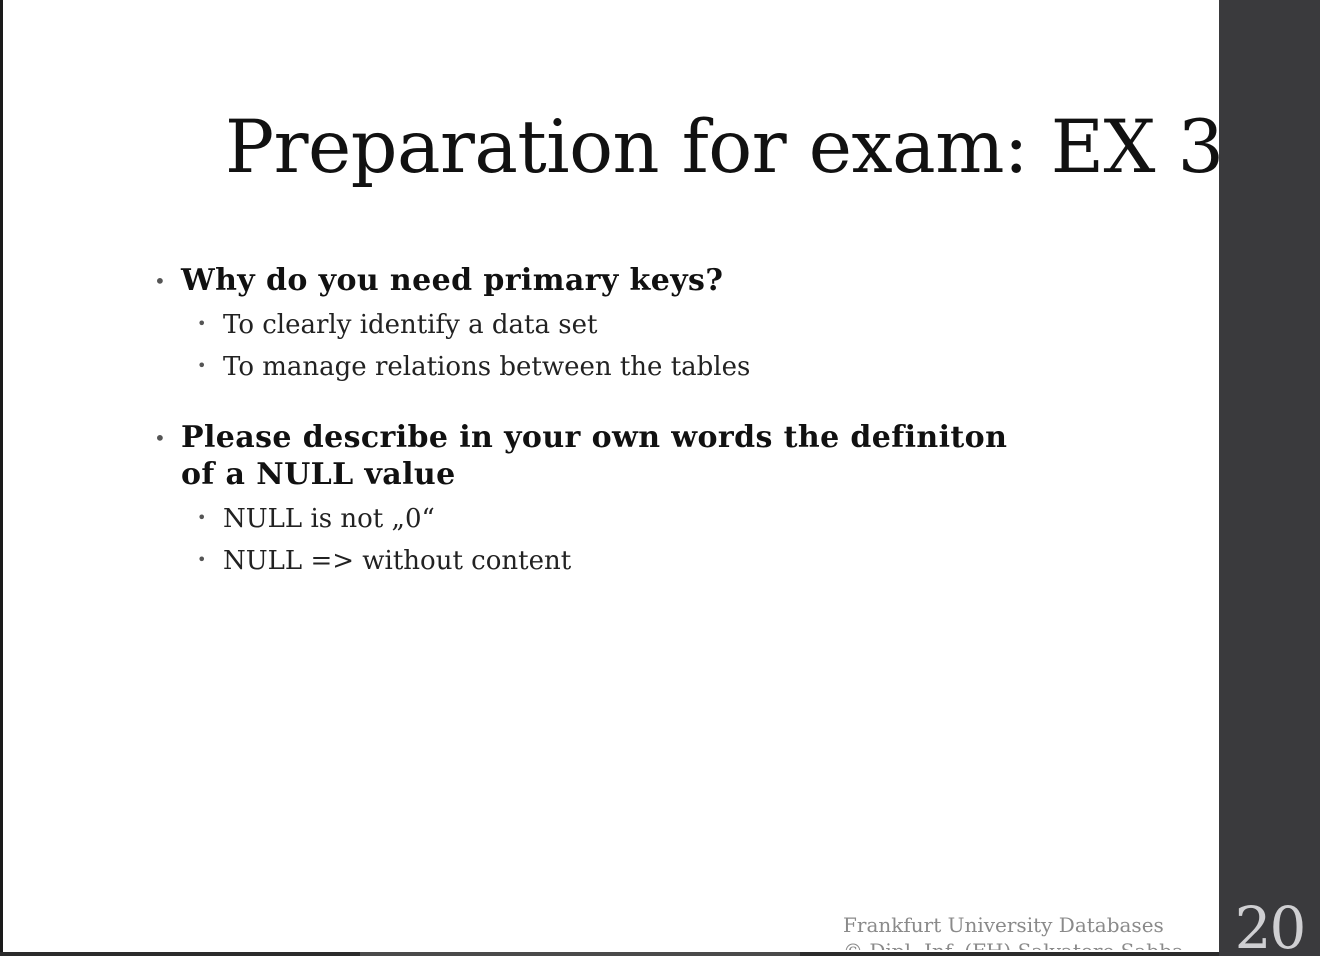  I want to click on page-number: 20, so click(1270, 925).